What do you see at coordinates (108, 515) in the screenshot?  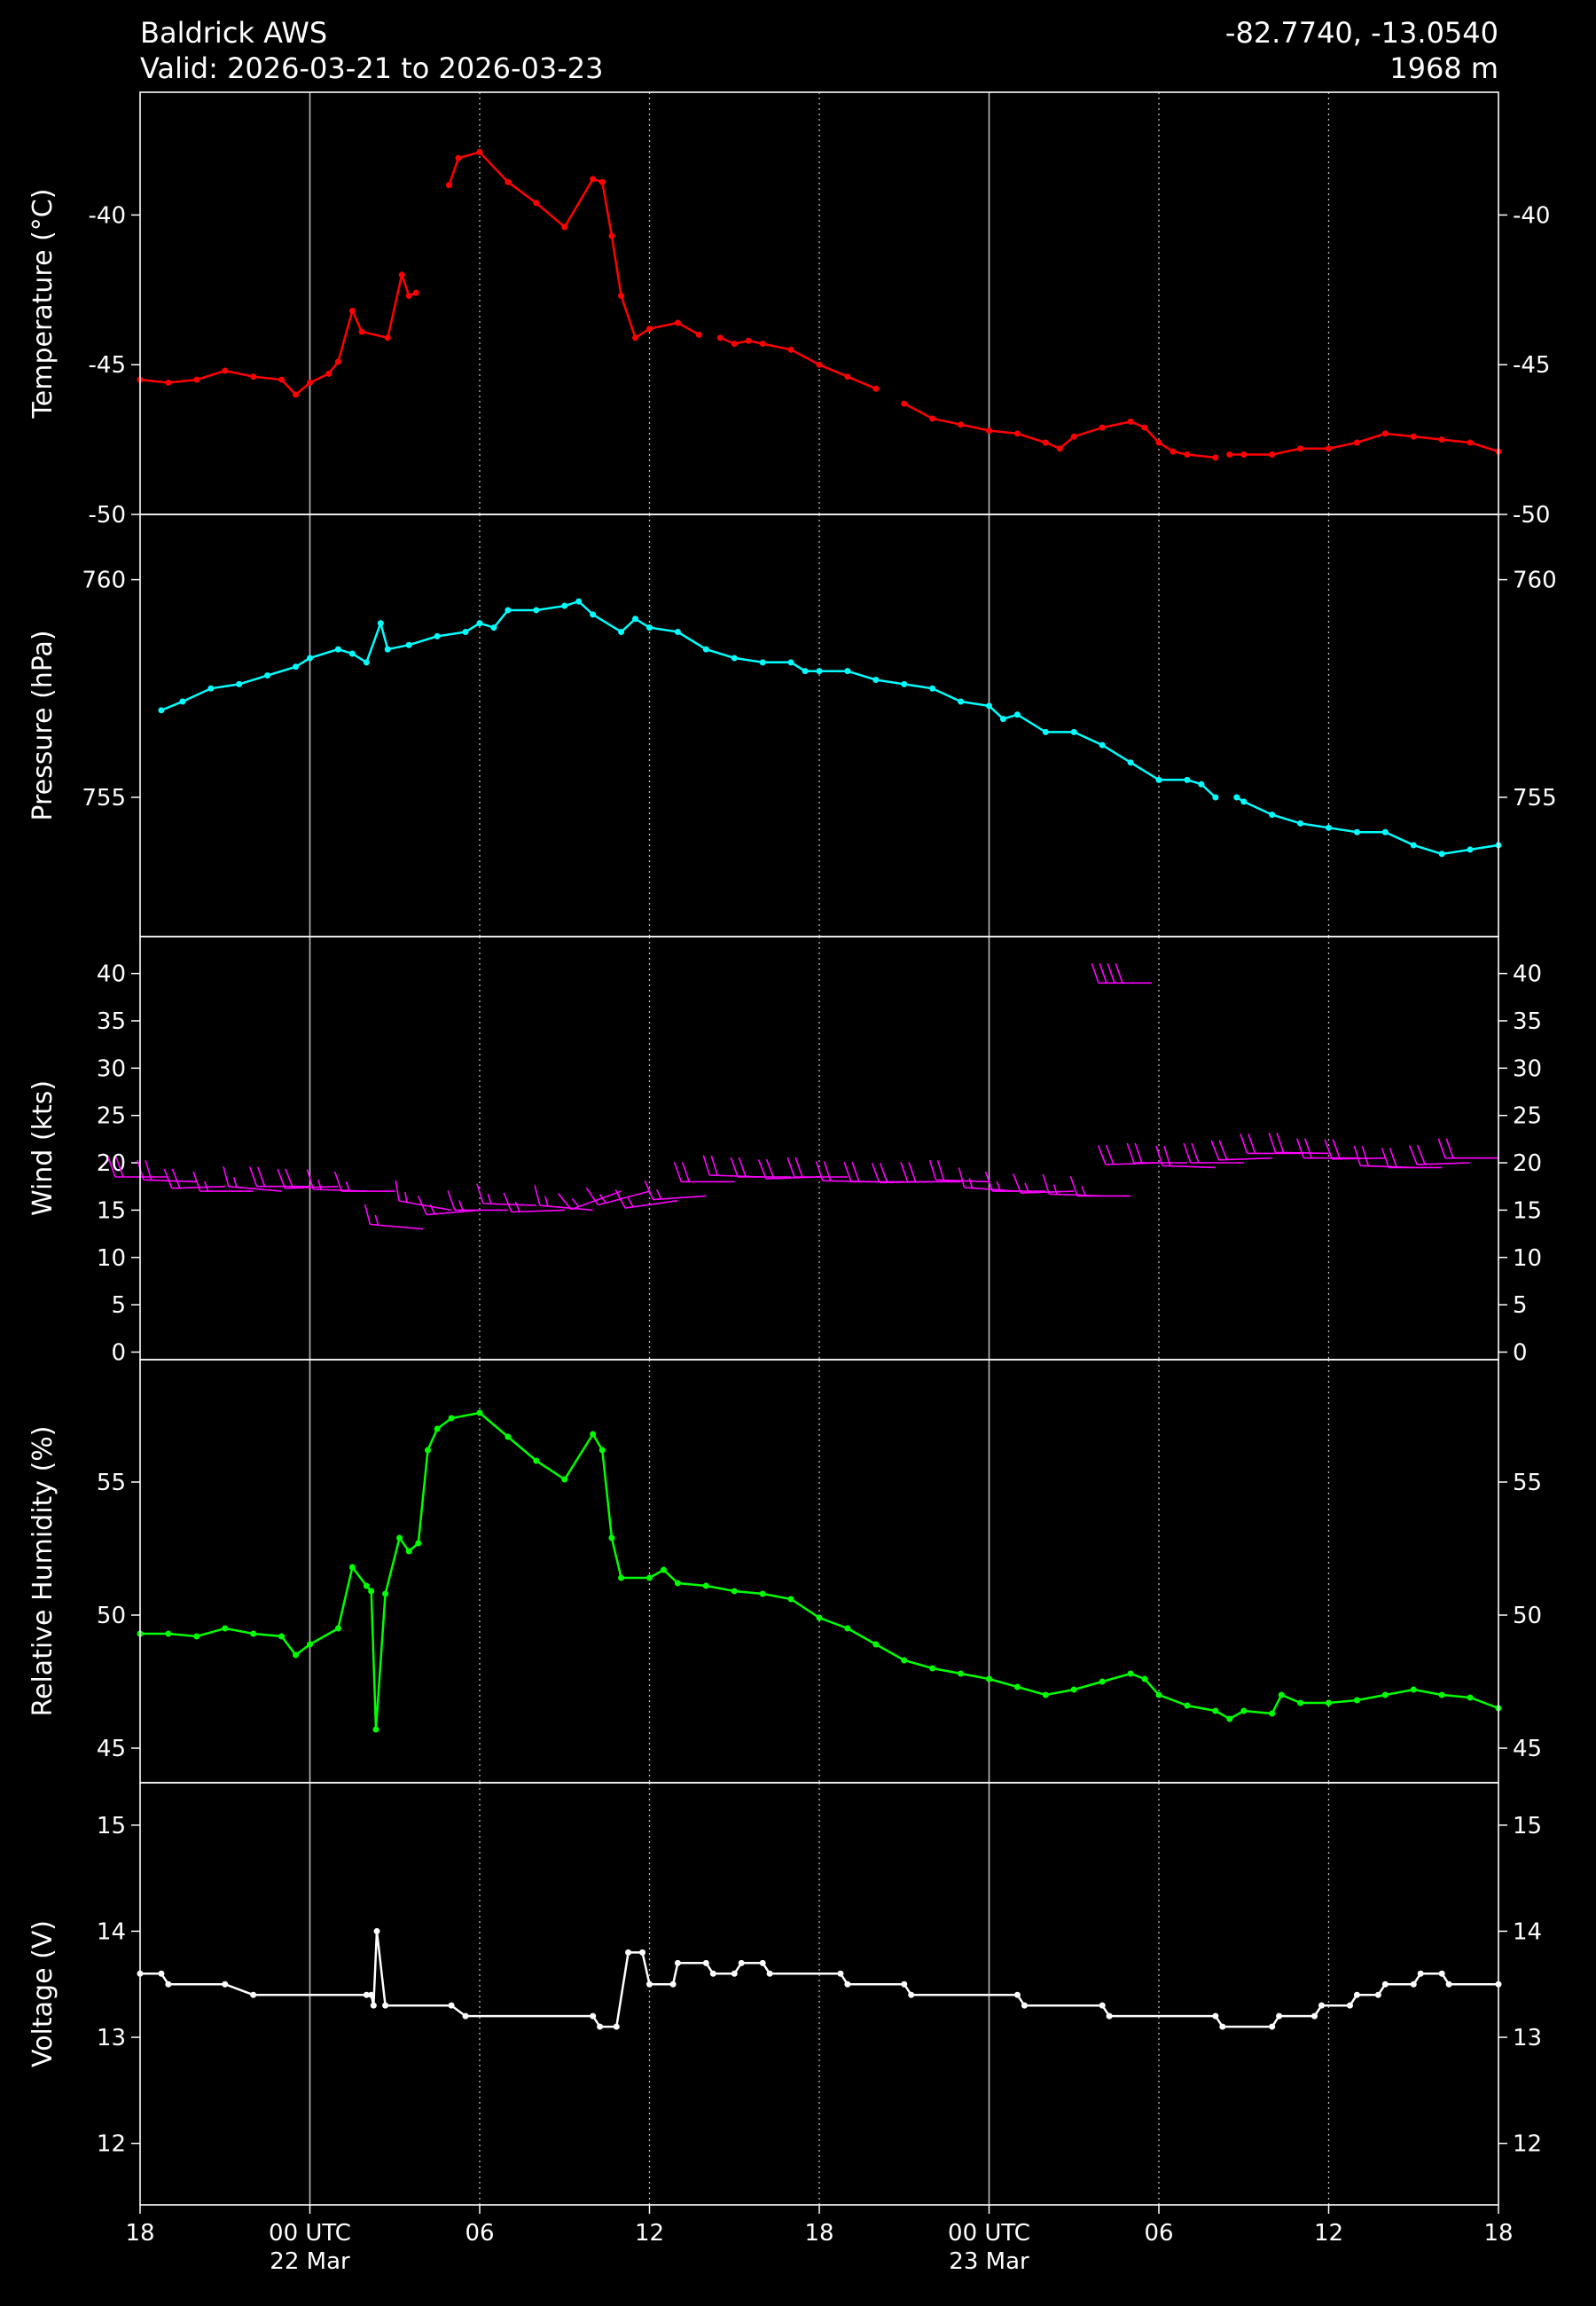 I see `y-tick-label: -50` at bounding box center [108, 515].